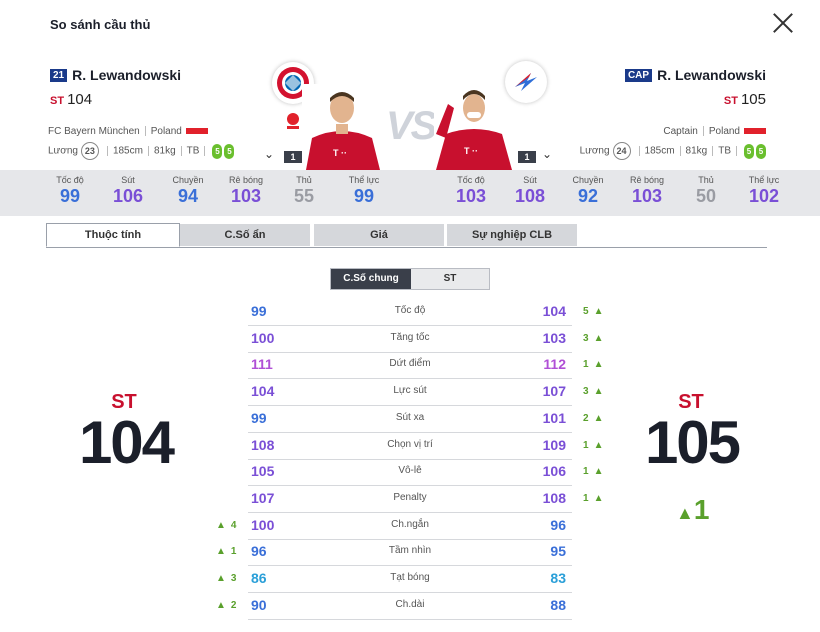 The height and width of the screenshot is (632, 820). What do you see at coordinates (263, 445) in the screenshot?
I see `left-attribute-value: 108` at bounding box center [263, 445].